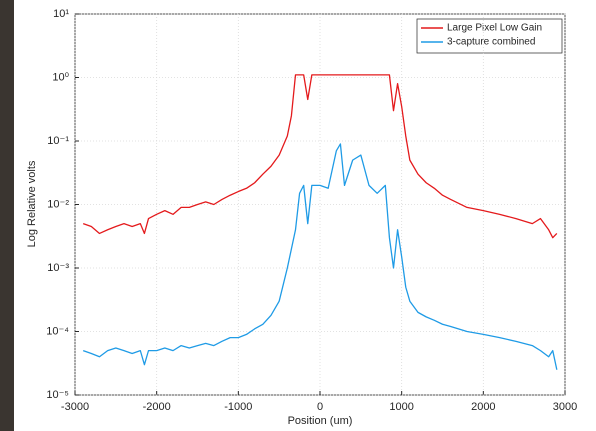 The height and width of the screenshot is (431, 596). I want to click on x-tick-label: -1000, so click(238, 407).